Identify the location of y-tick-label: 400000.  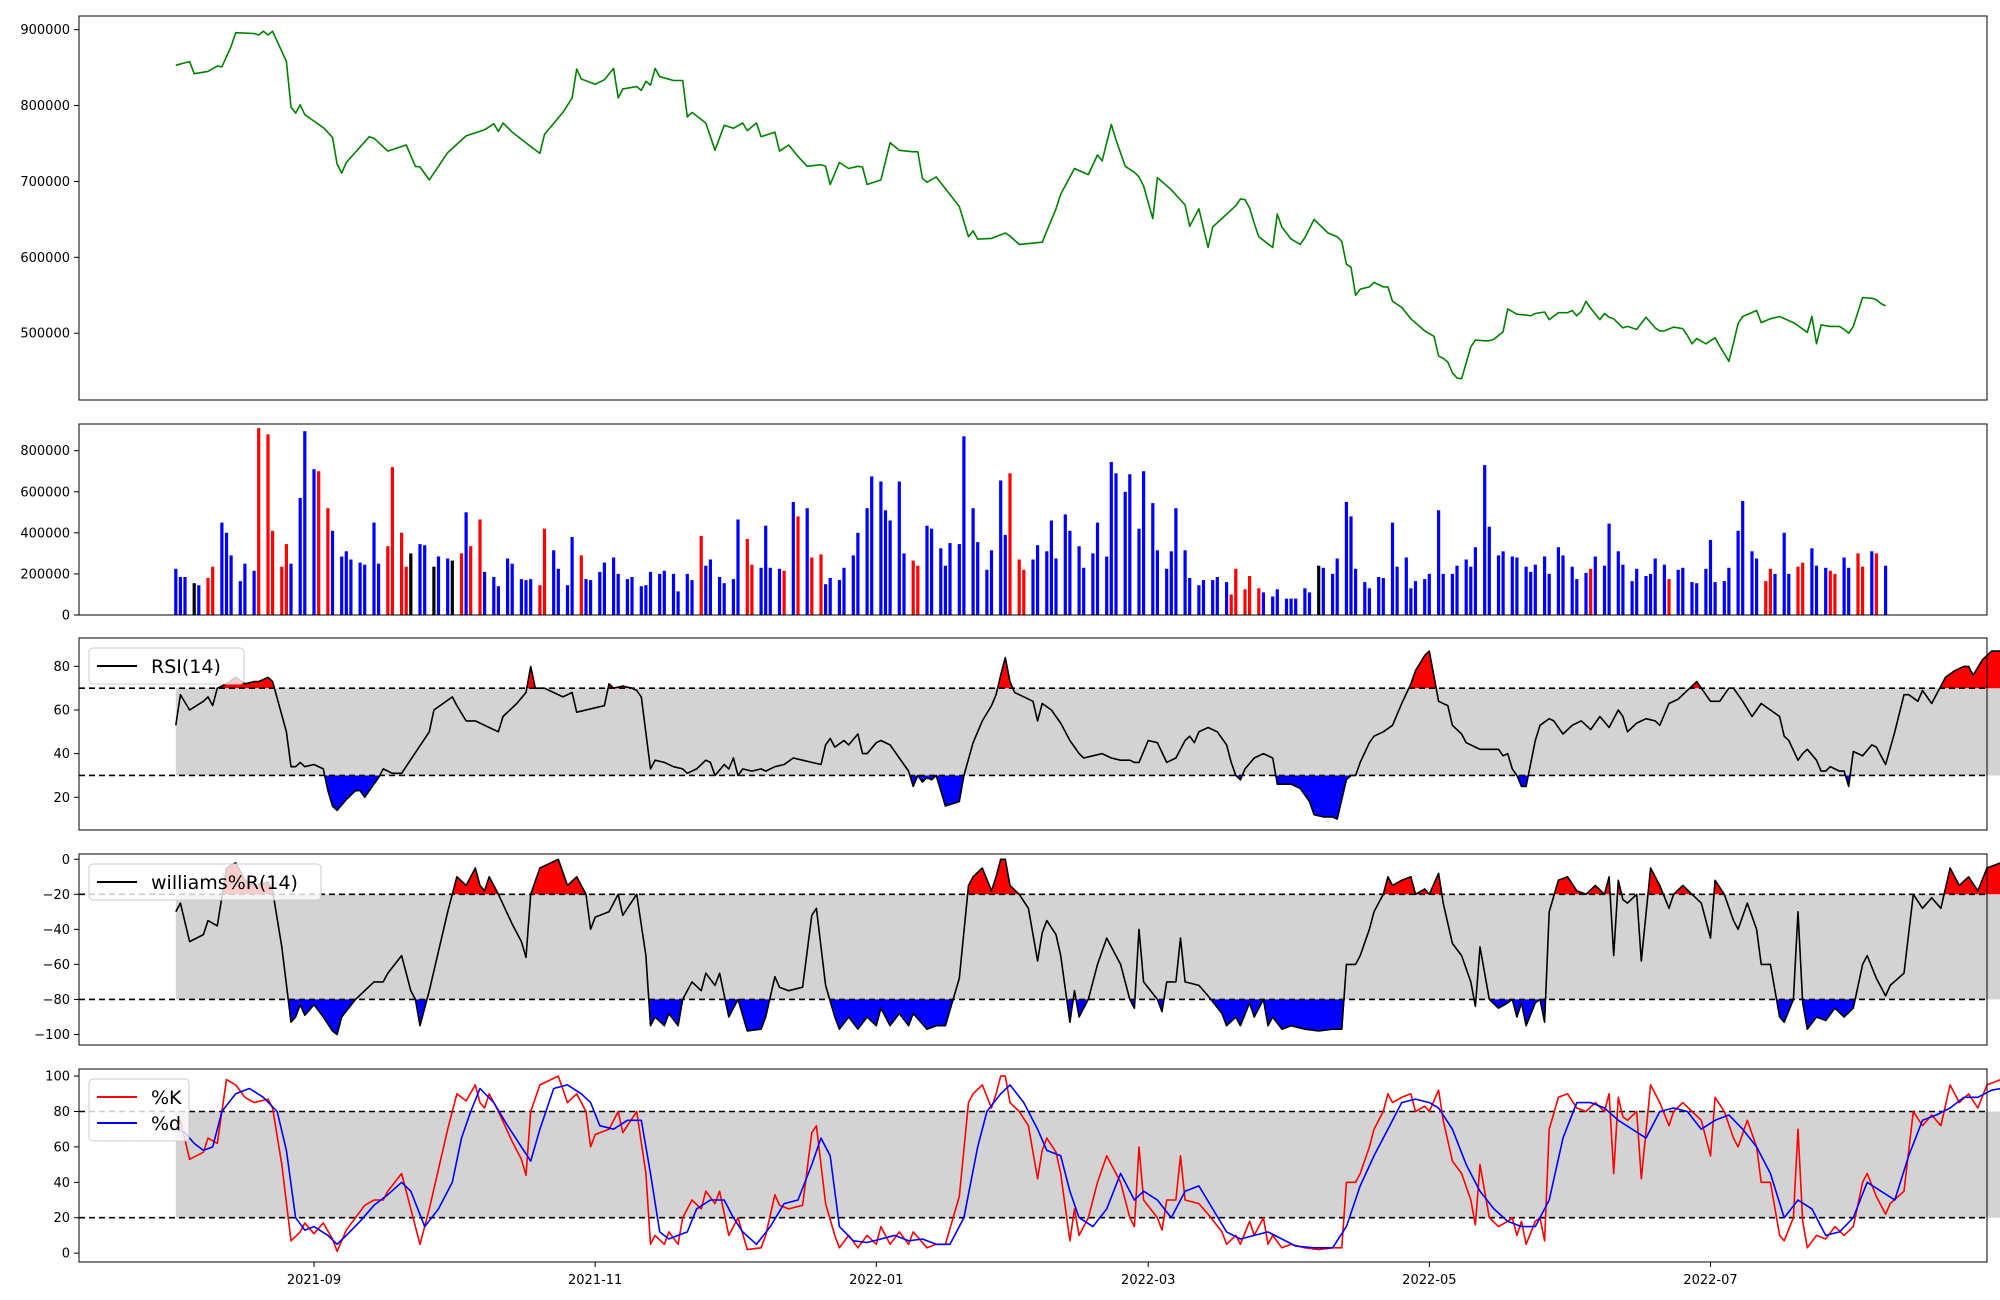
(45, 533).